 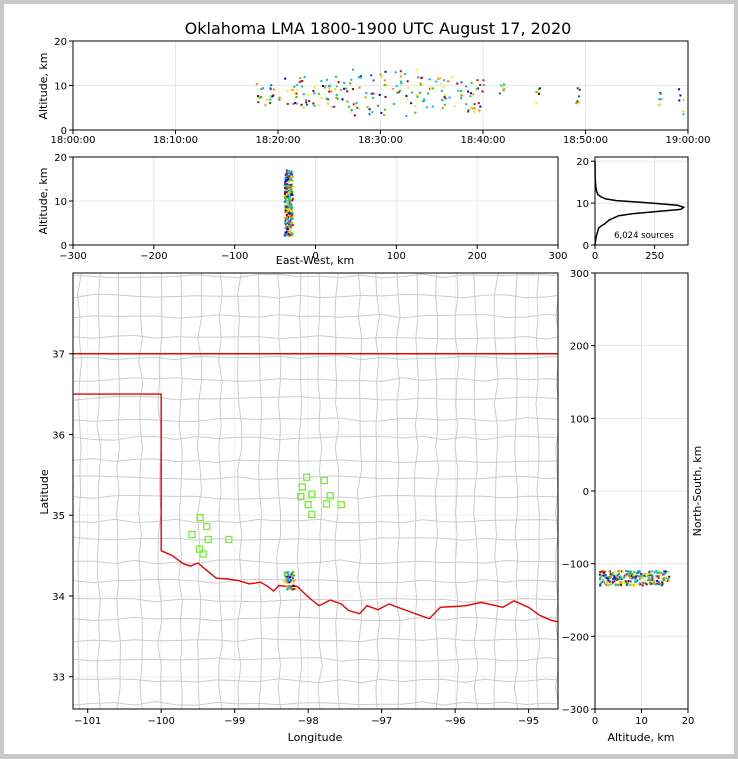 What do you see at coordinates (315, 737) in the screenshot?
I see `plan-view-xlabel: Longitude` at bounding box center [315, 737].